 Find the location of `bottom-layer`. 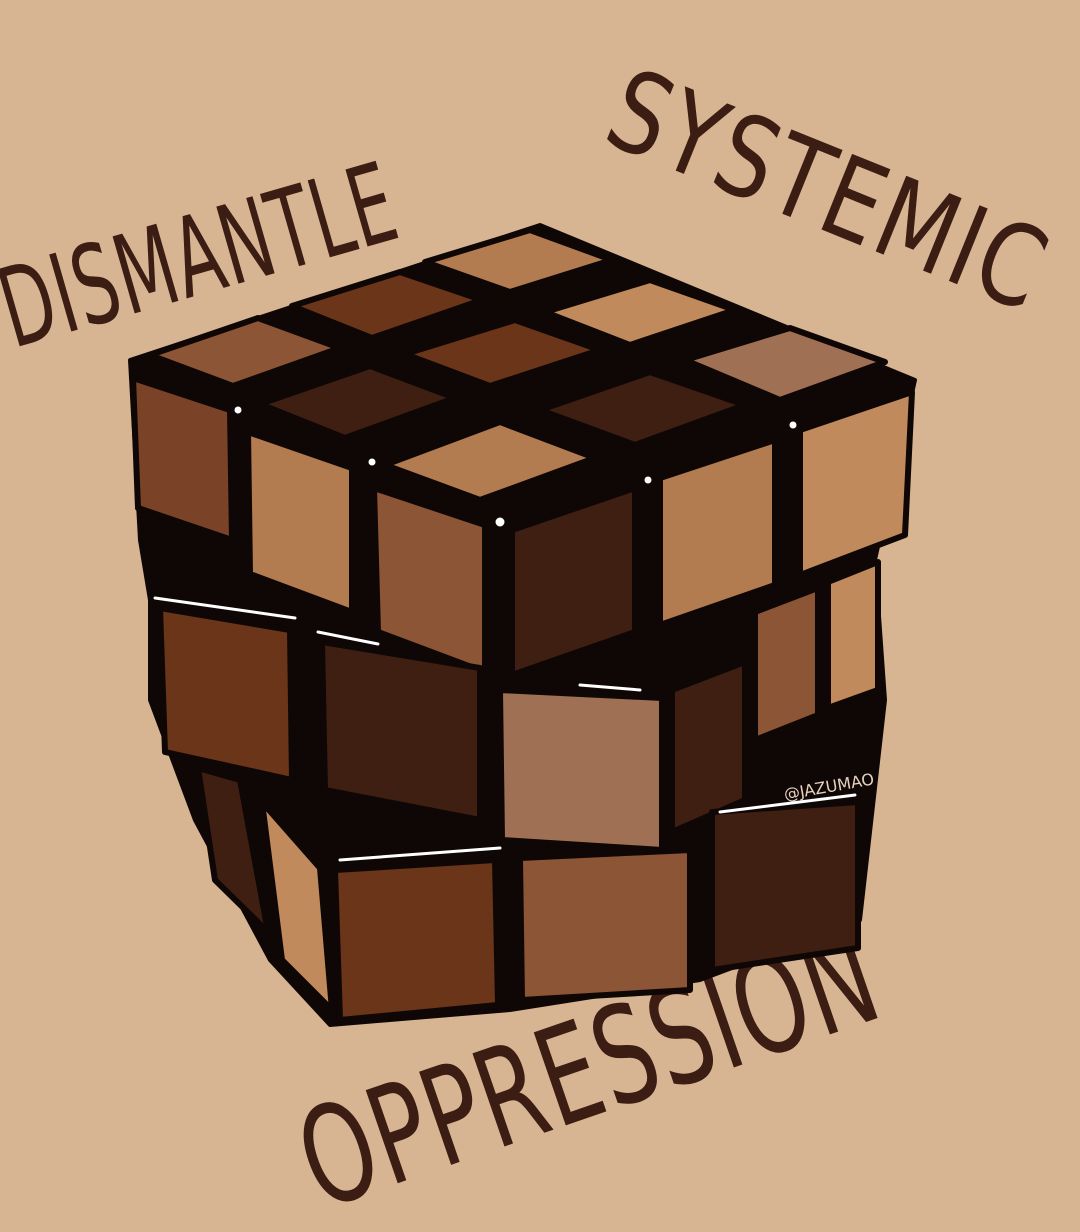

bottom-layer is located at coordinates (528, 894).